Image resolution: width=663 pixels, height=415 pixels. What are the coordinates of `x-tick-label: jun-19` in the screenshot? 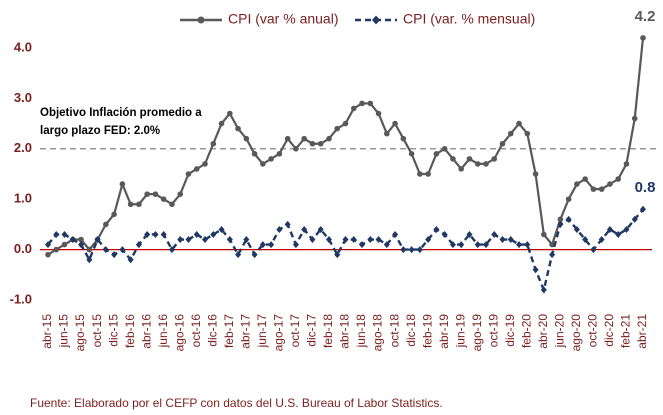 It's located at (460, 331).